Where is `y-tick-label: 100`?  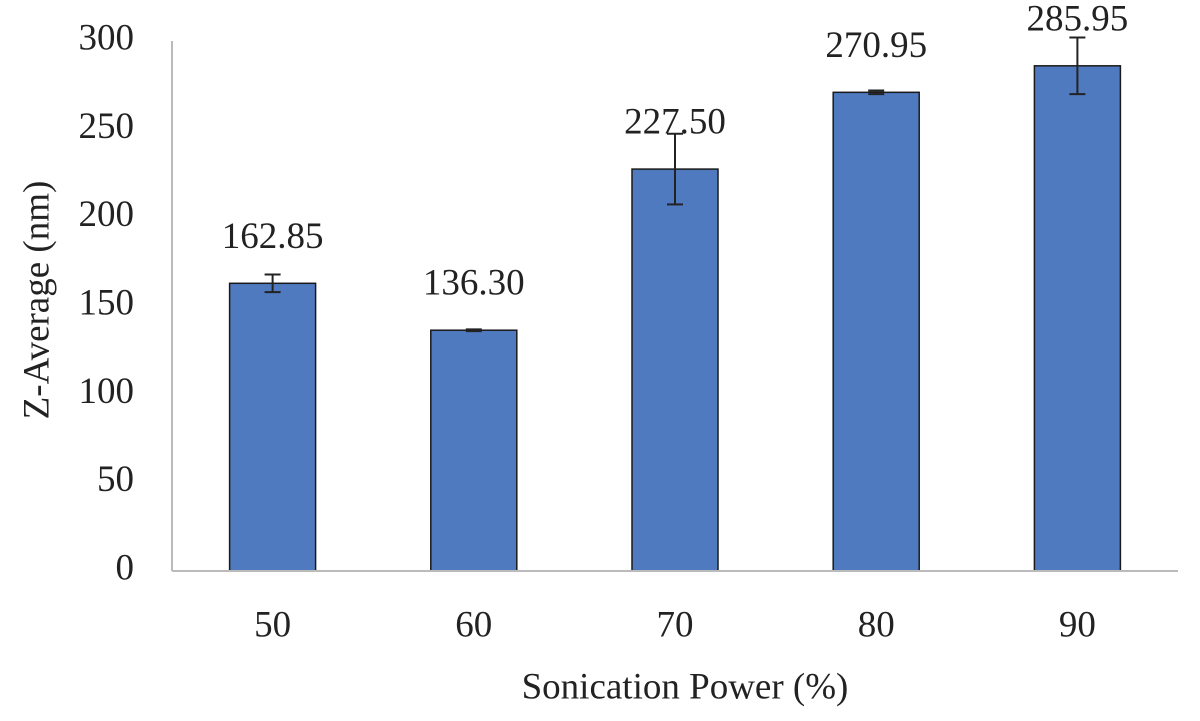
y-tick-label: 100 is located at coordinates (107, 391).